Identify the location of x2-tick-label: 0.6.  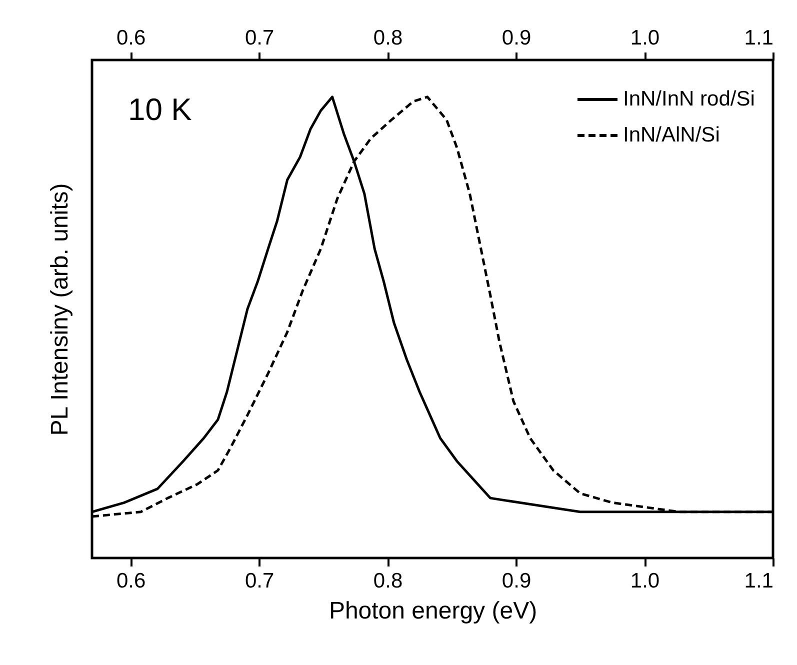
(131, 38).